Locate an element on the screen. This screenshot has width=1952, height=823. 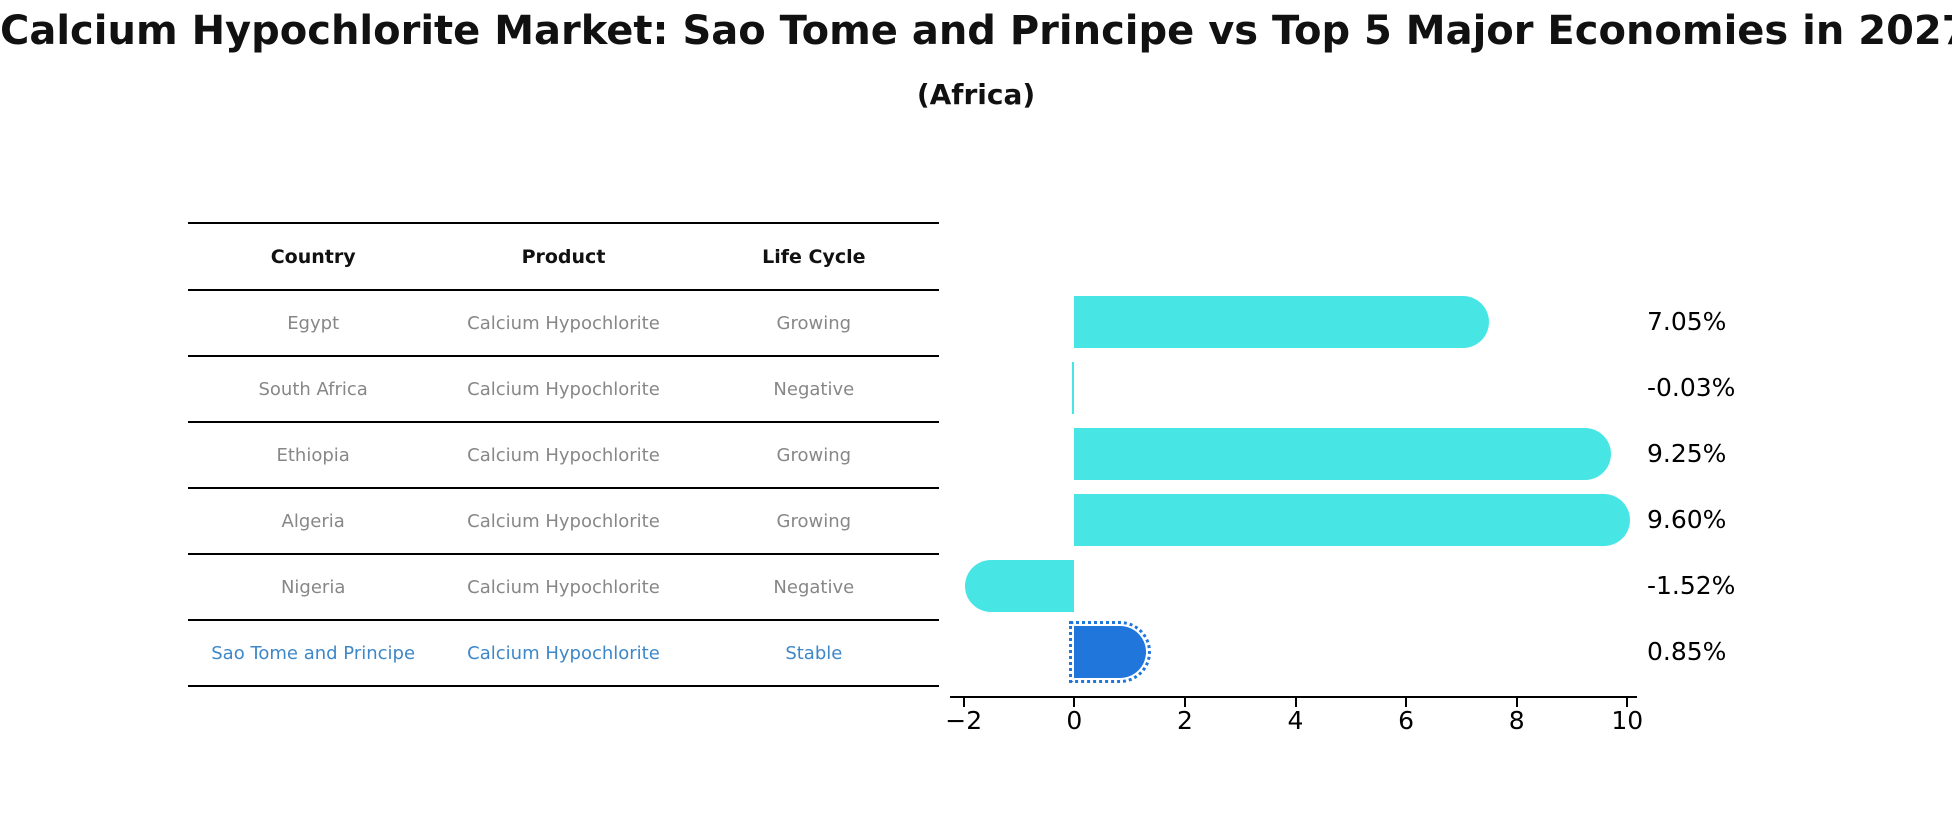
bar-value-label: 9.60% is located at coordinates (1687, 519).